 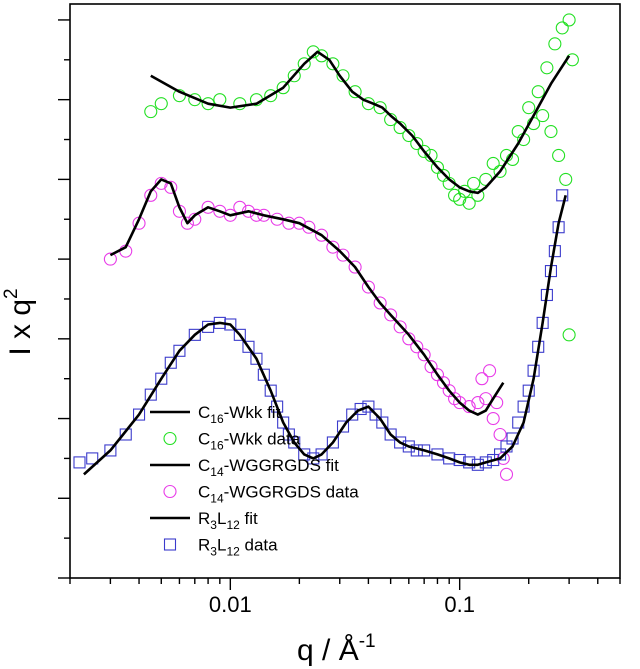 I want to click on legend-rest: -WGGRGDS data, so click(x=292, y=492).